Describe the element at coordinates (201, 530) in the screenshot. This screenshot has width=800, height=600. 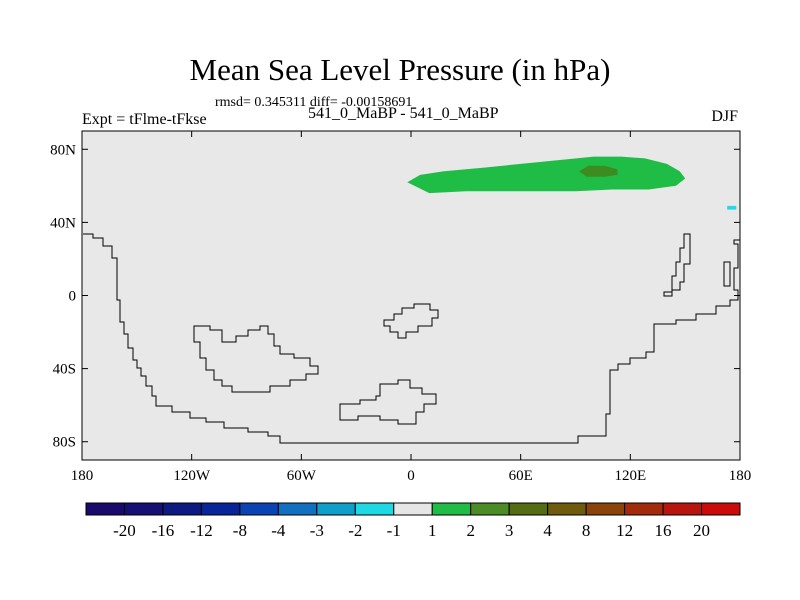
I see `colorbar-label: -12` at that location.